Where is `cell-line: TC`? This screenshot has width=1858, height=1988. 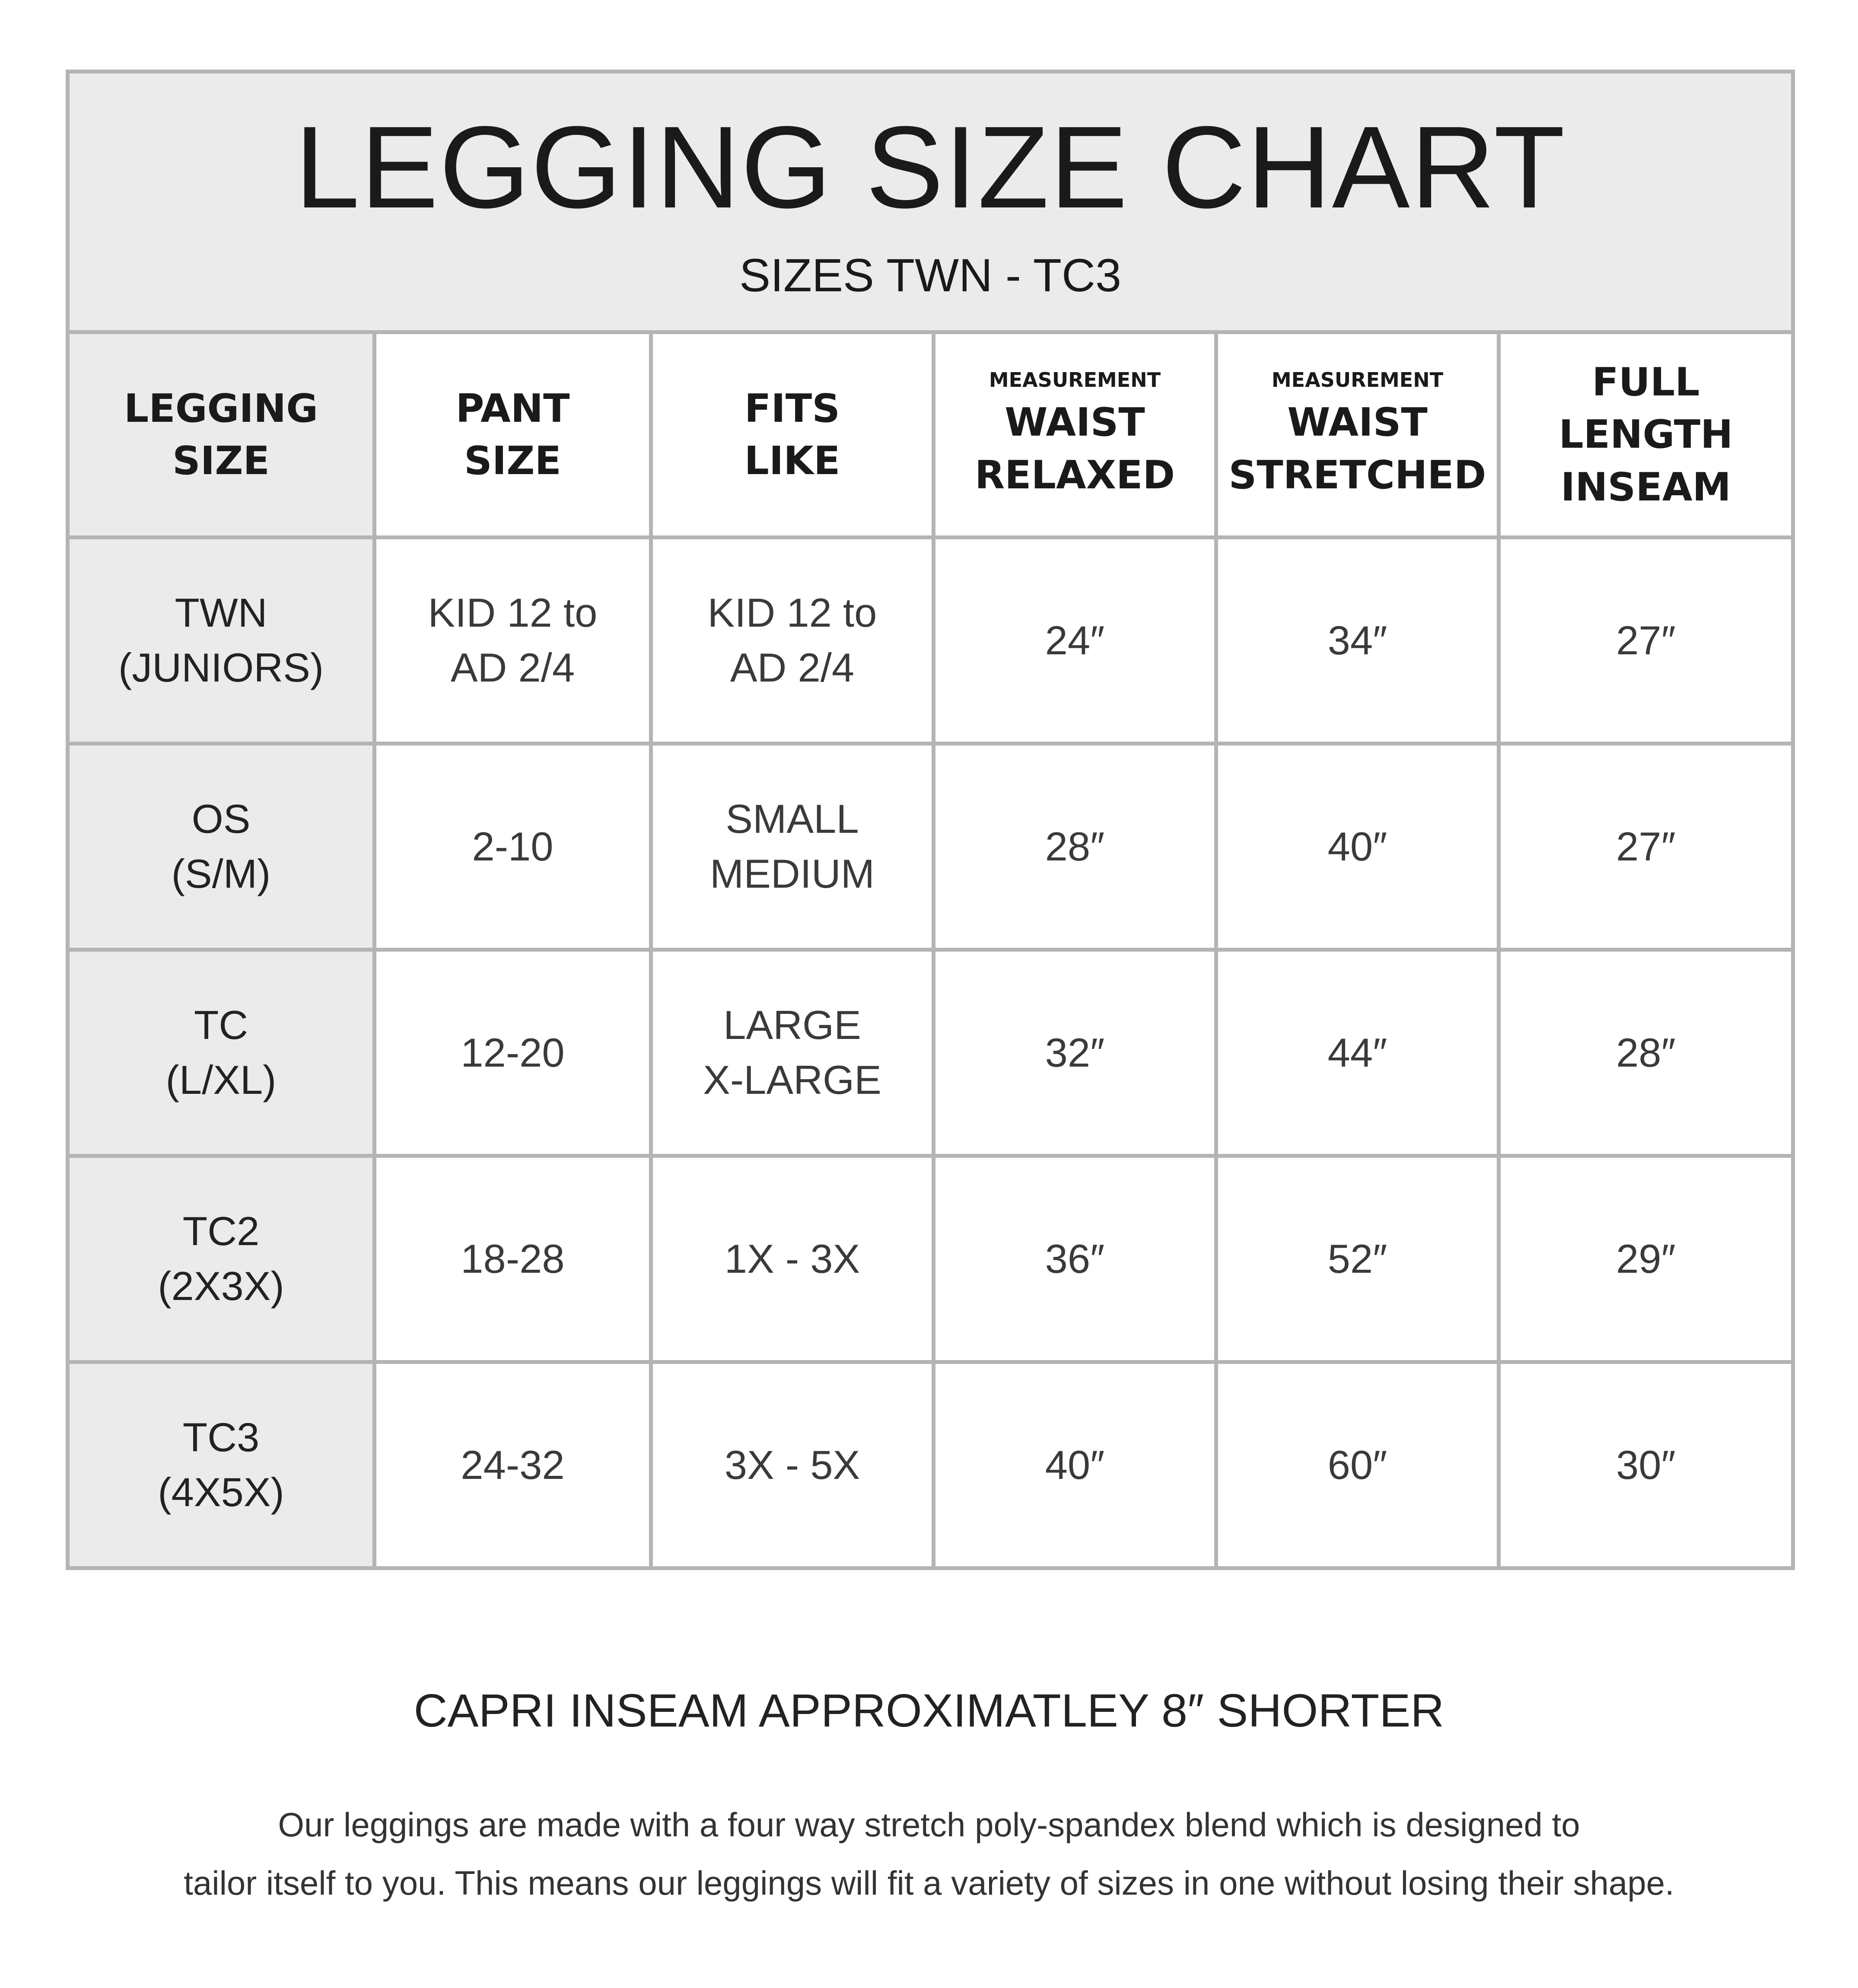
cell-line: TC is located at coordinates (221, 1025).